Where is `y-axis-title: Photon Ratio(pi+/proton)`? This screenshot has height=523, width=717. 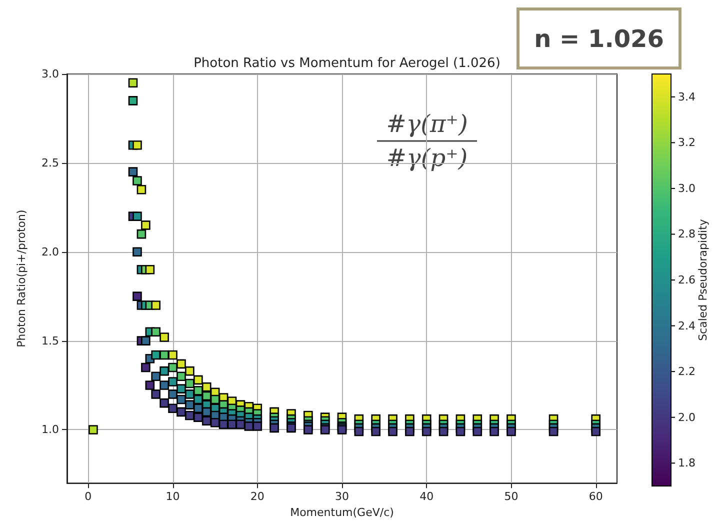
y-axis-title: Photon Ratio(pi+/proton) is located at coordinates (21, 279).